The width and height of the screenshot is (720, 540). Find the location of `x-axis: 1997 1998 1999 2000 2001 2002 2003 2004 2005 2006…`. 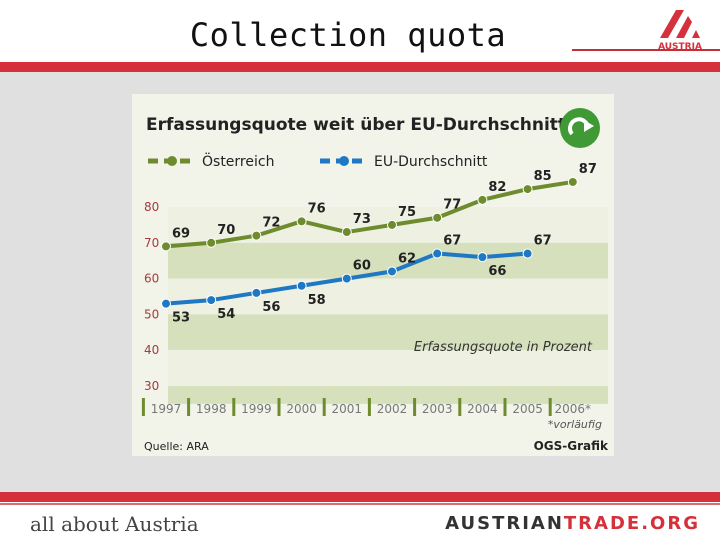

x-axis: 1997 1998 1999 2000 2001 2002 2003 2004 2005 2006… is located at coordinates (366, 407).